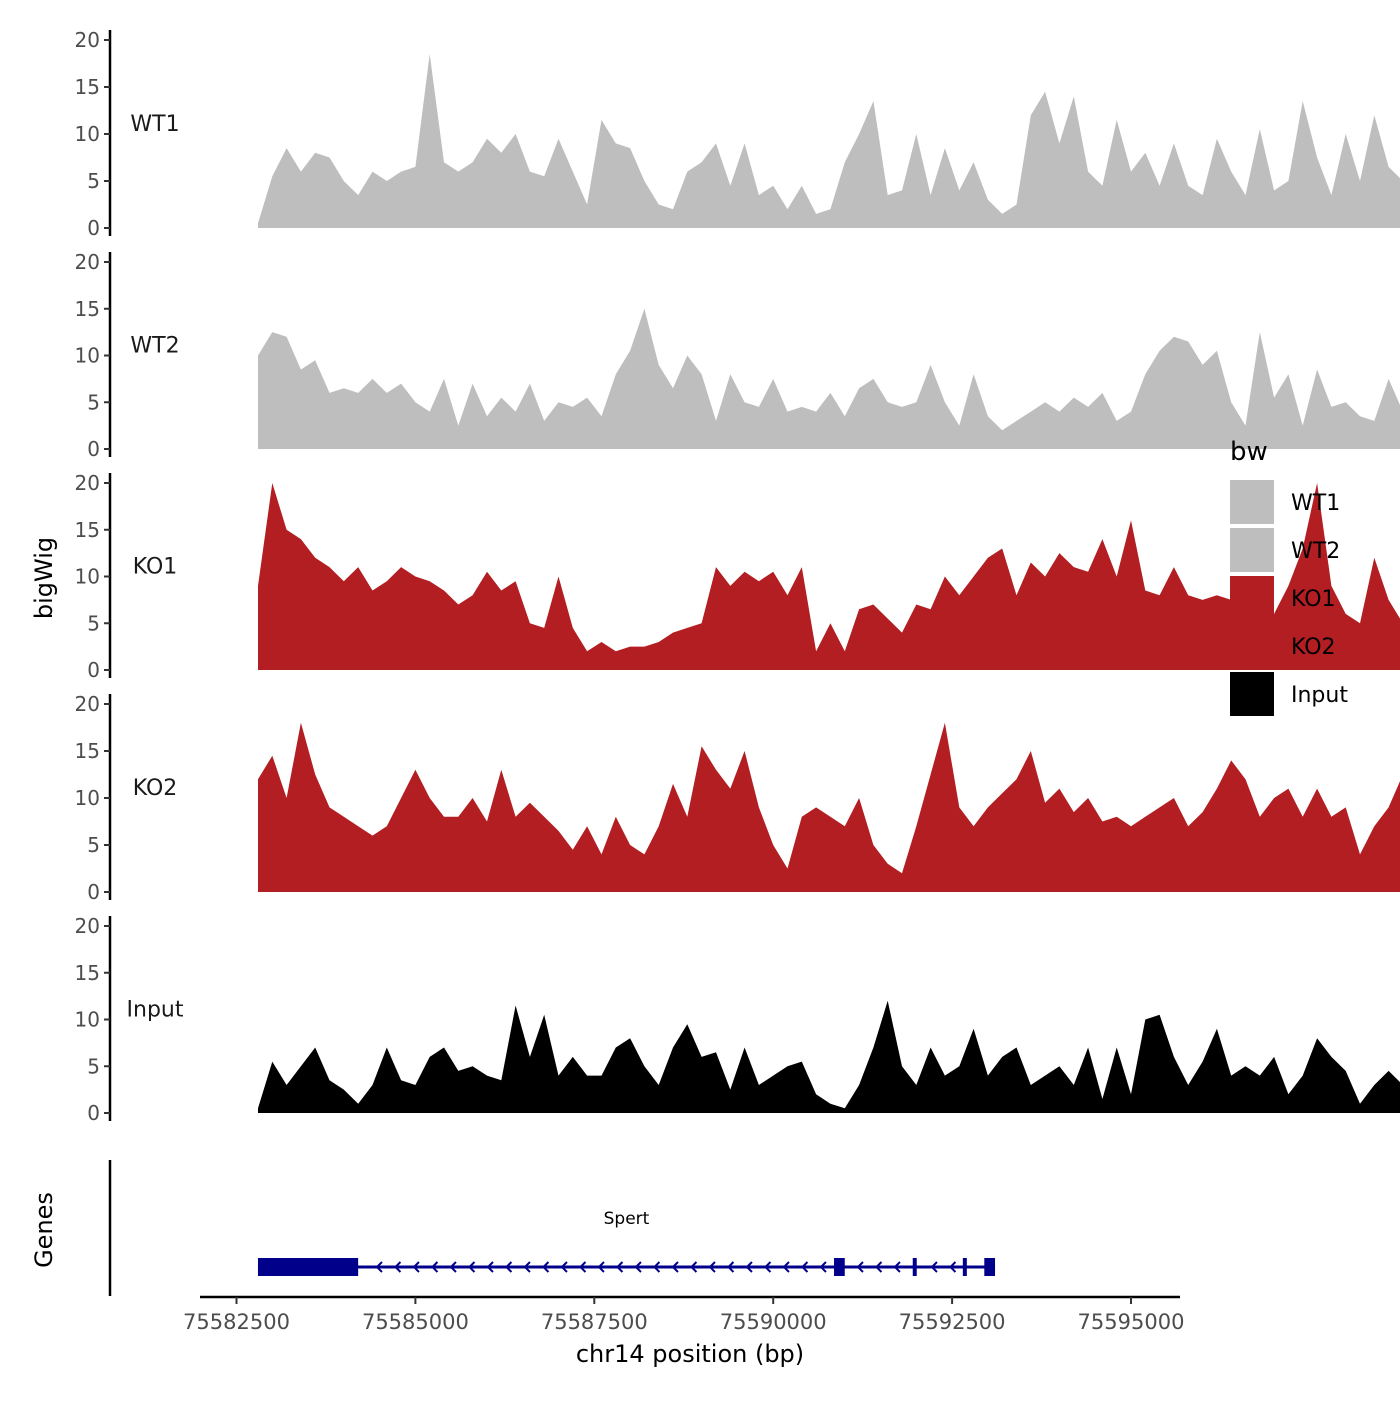  What do you see at coordinates (829, 378) in the screenshot?
I see `series-area-wt2` at bounding box center [829, 378].